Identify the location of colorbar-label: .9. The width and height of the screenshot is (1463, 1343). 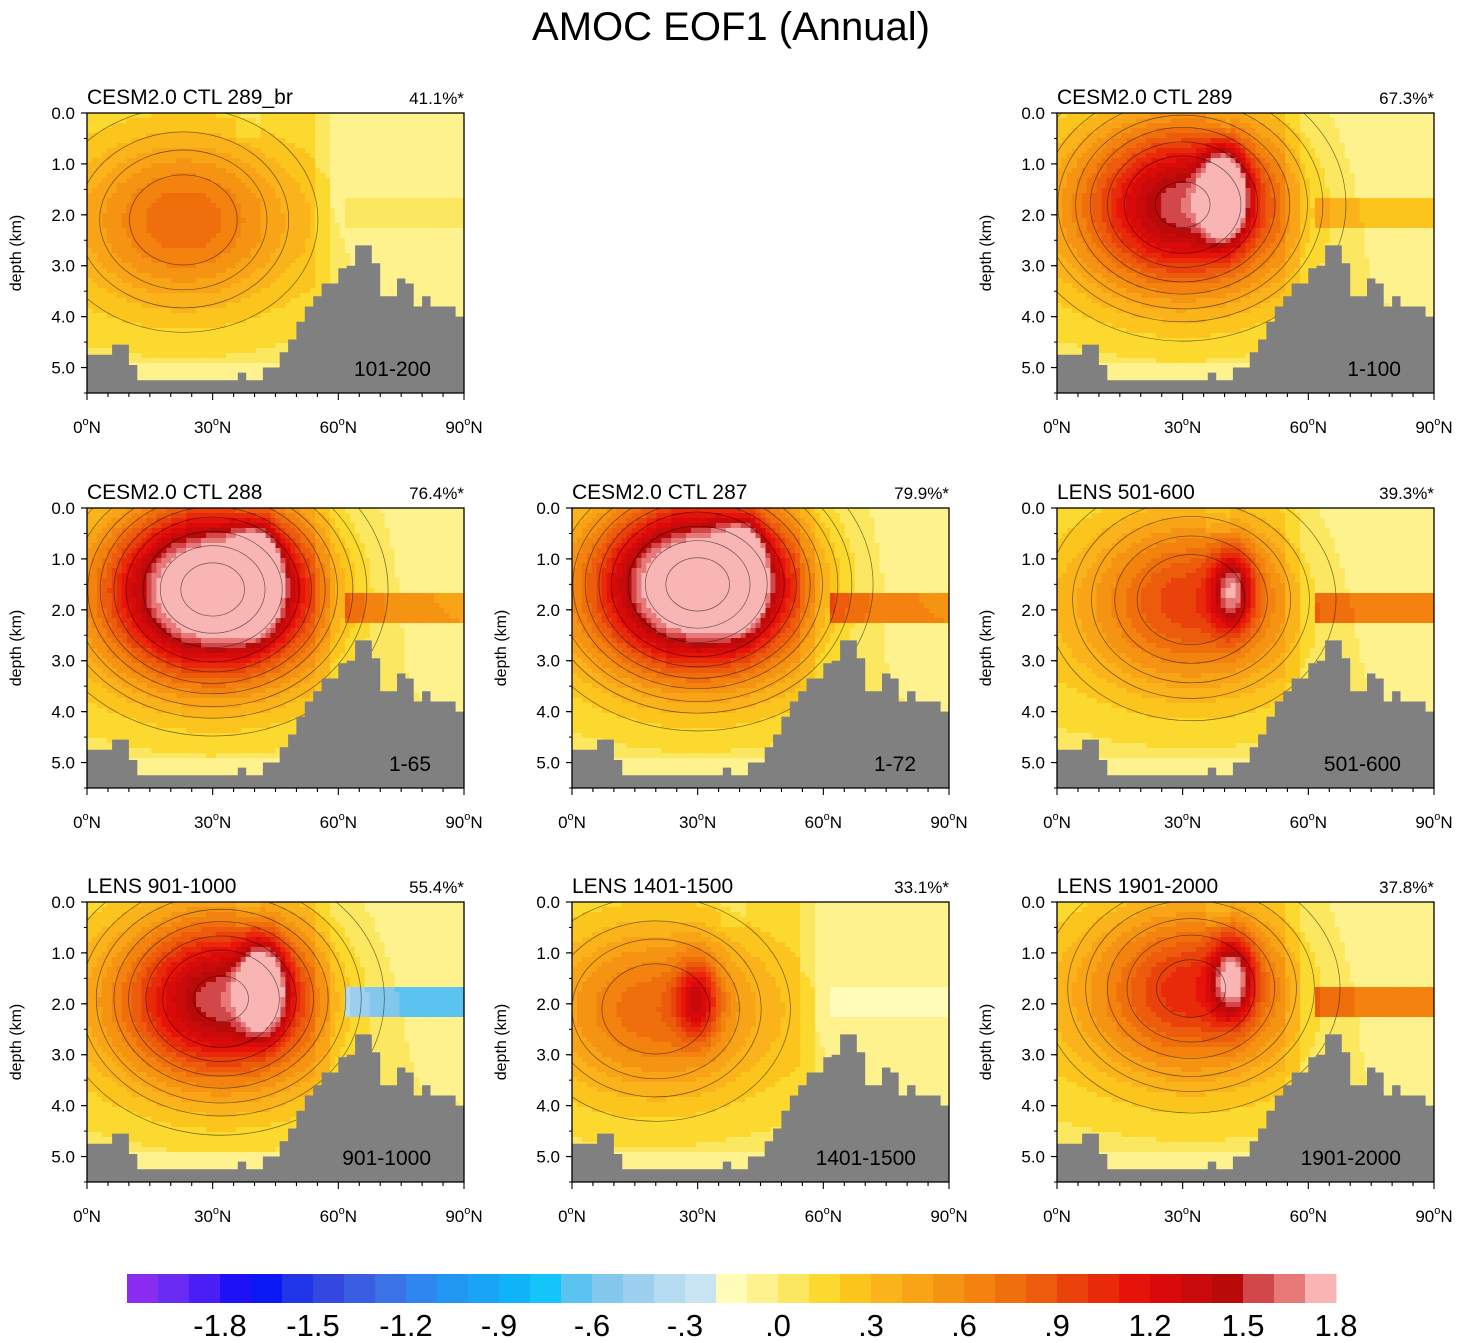
(1057, 1325).